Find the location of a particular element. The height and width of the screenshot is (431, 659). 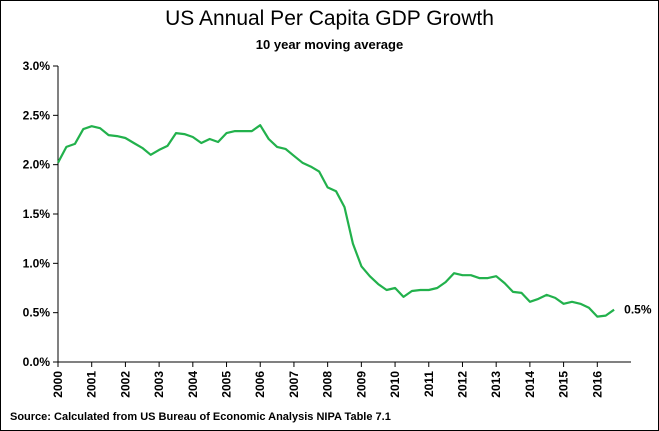

x-tick-label: 2001 is located at coordinates (92, 384).